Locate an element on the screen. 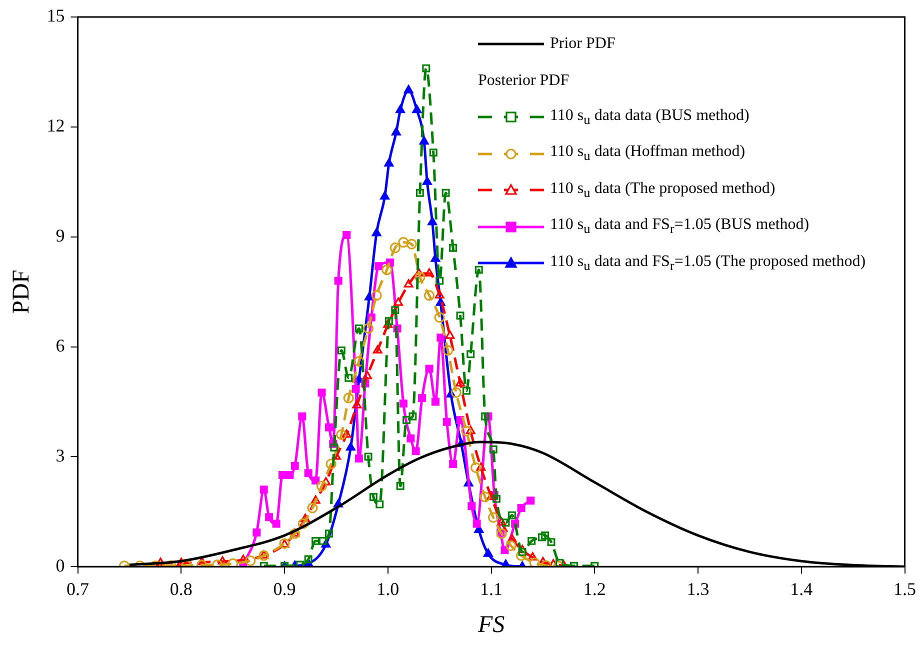 The height and width of the screenshot is (648, 922). x-tick-label: 0.8 is located at coordinates (181, 589).